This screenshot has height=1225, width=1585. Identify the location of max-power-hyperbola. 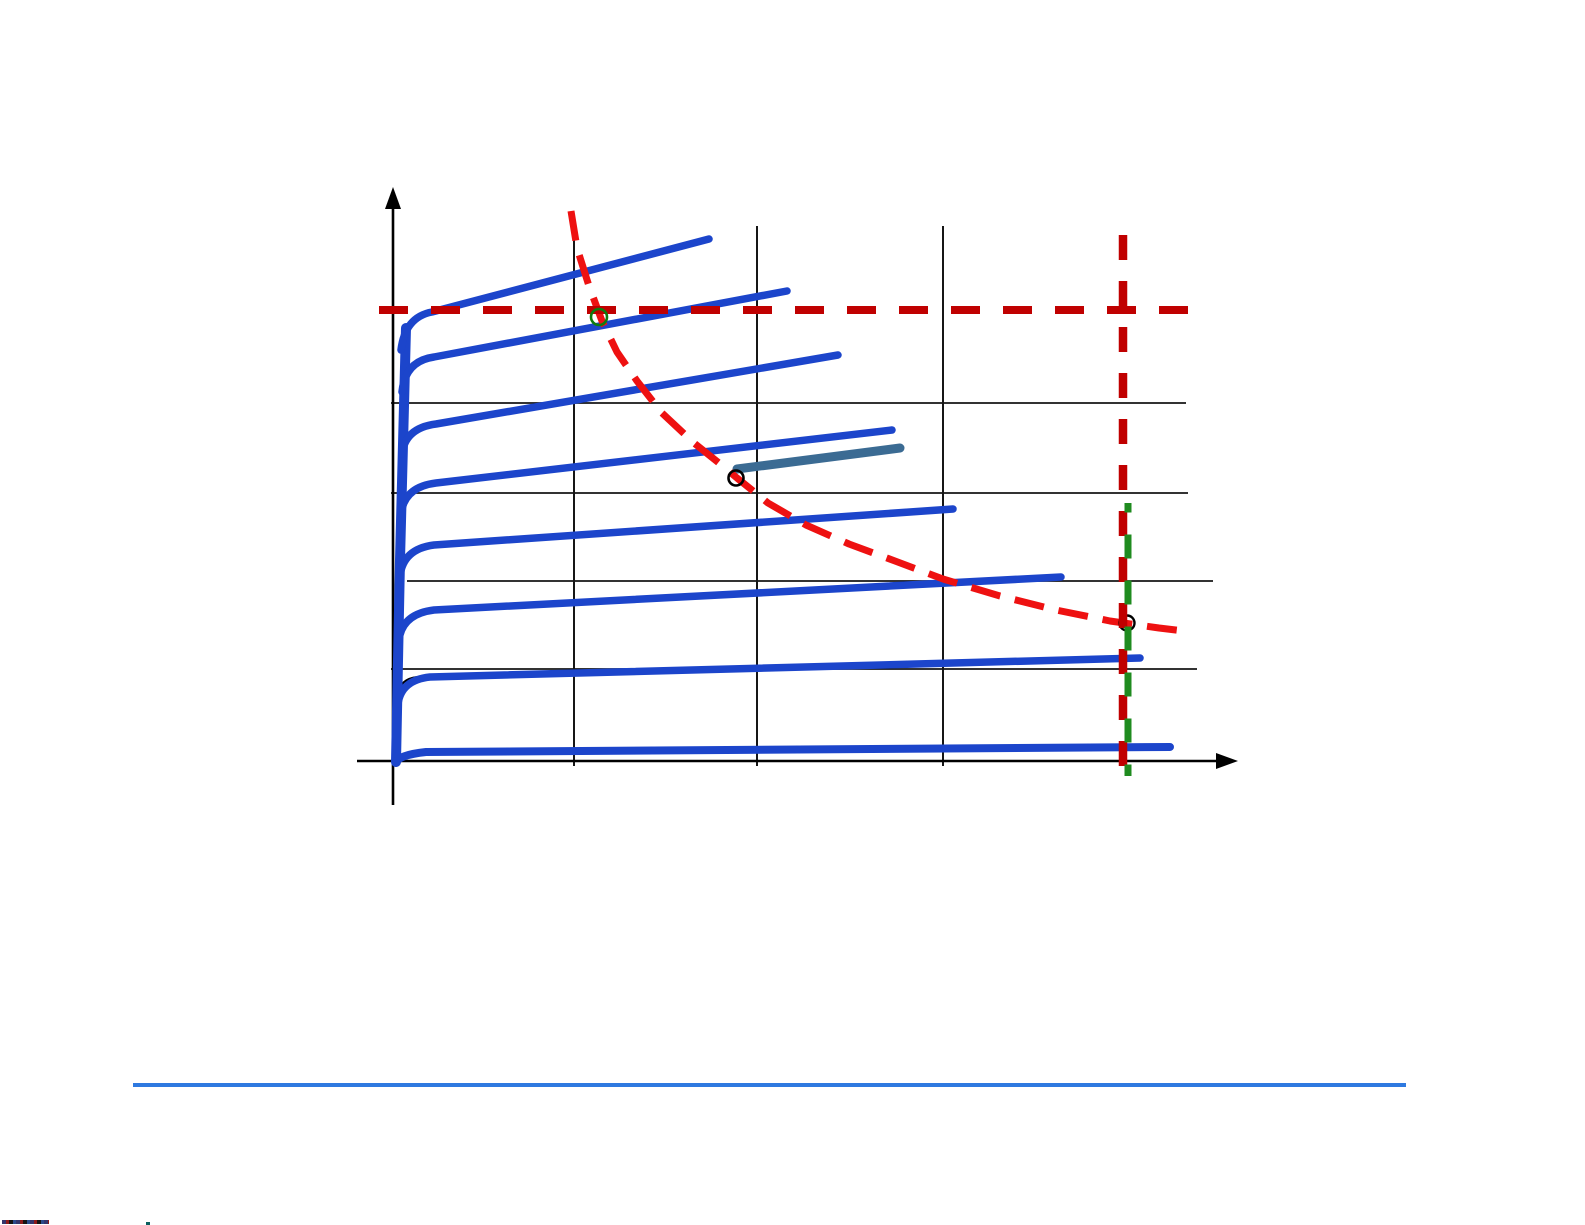
(876, 422).